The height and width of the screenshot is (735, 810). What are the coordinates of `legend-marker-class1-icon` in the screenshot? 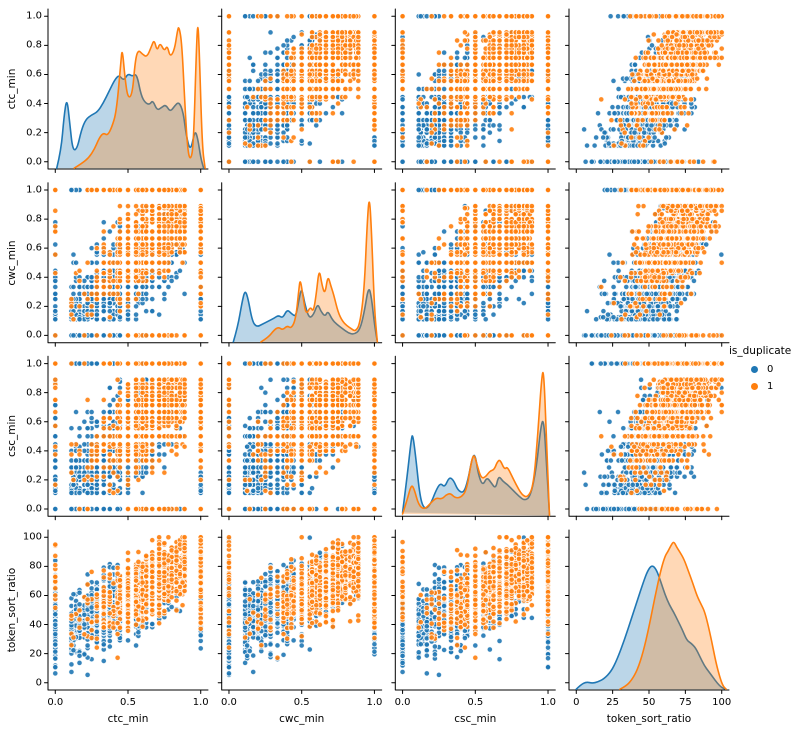 It's located at (754, 386).